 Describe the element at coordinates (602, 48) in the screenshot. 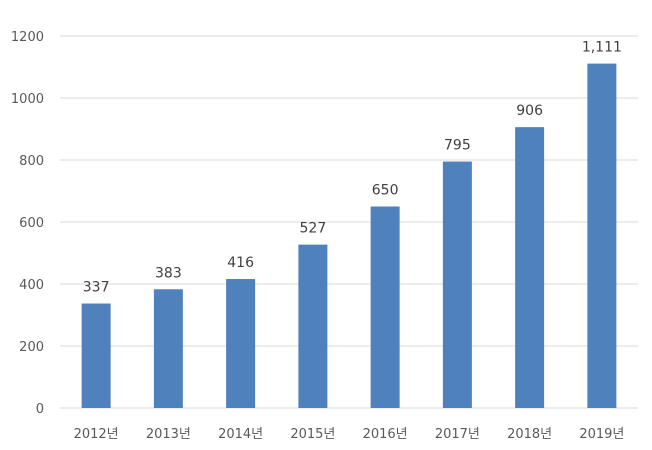

I see `data-label: 1,111` at that location.